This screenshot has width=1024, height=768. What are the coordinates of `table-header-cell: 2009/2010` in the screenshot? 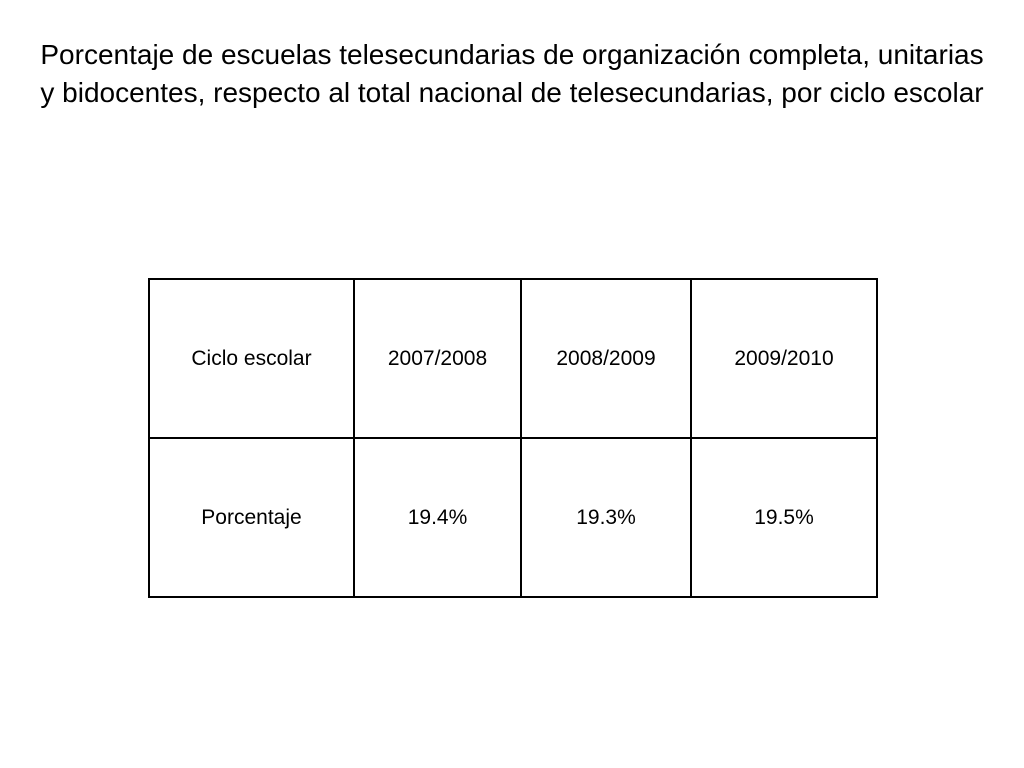 It's located at (784, 358).